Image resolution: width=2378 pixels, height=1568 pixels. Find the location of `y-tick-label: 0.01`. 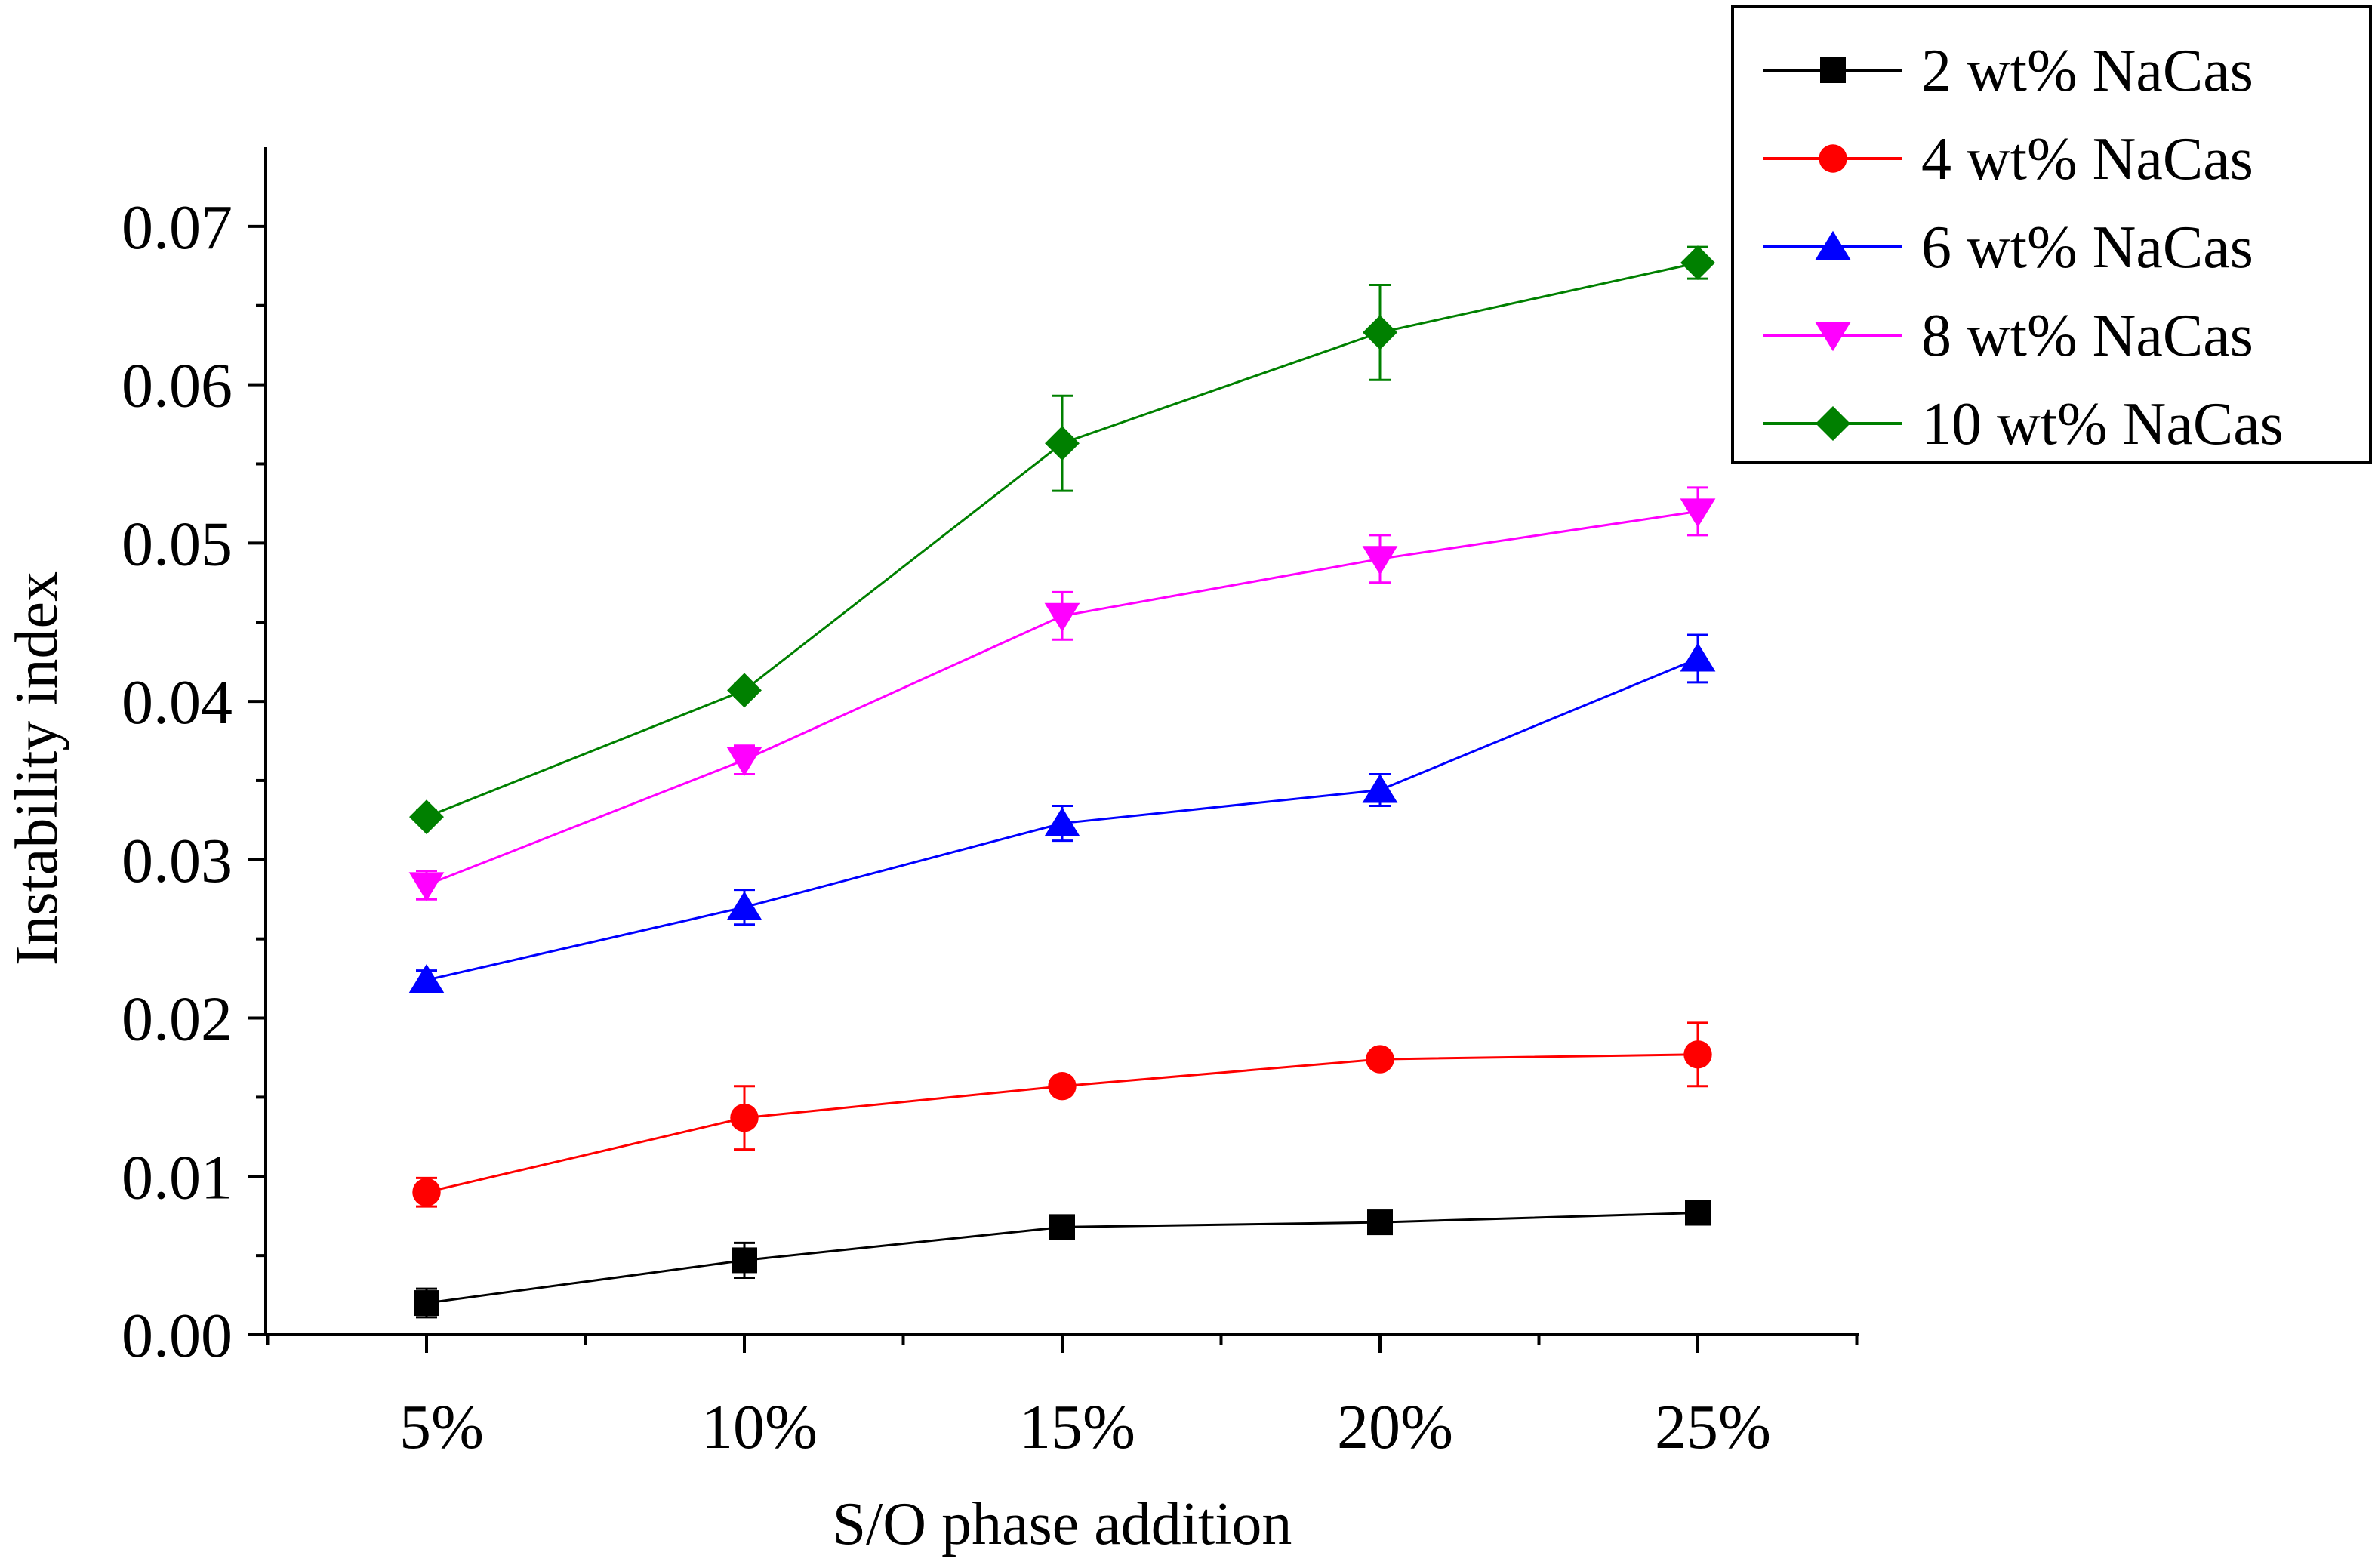

y-tick-label: 0.01 is located at coordinates (177, 1177).